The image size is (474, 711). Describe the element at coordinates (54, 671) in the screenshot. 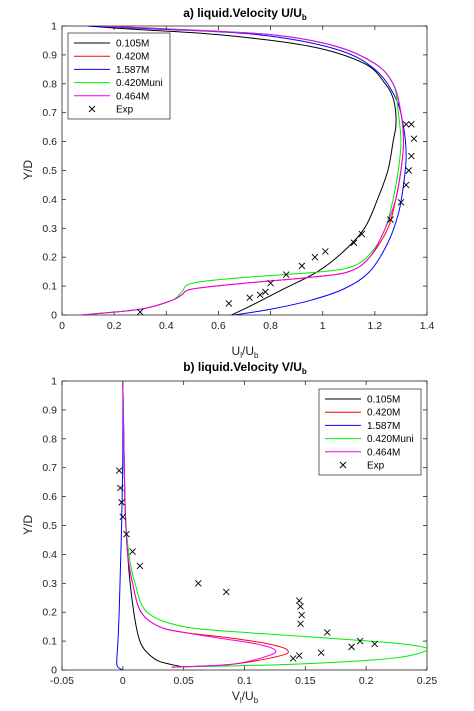

I see `chart-b-y-tick-label: 0` at that location.